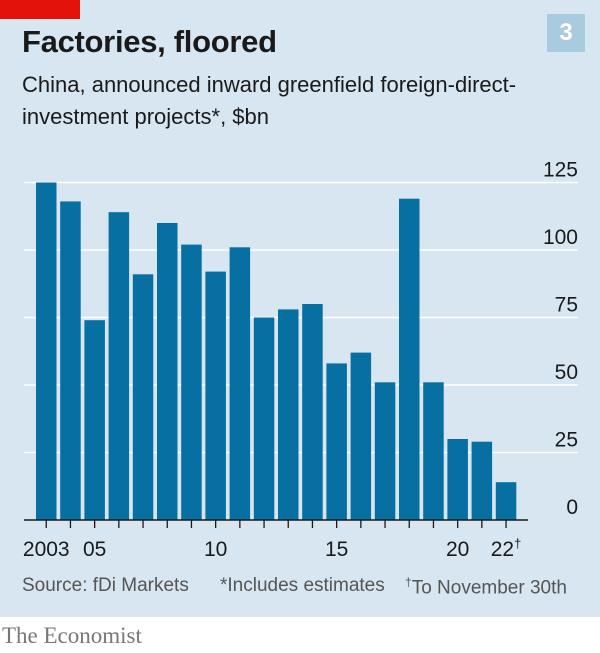 The image size is (600, 653). What do you see at coordinates (457, 479) in the screenshot?
I see `bar-2020` at bounding box center [457, 479].